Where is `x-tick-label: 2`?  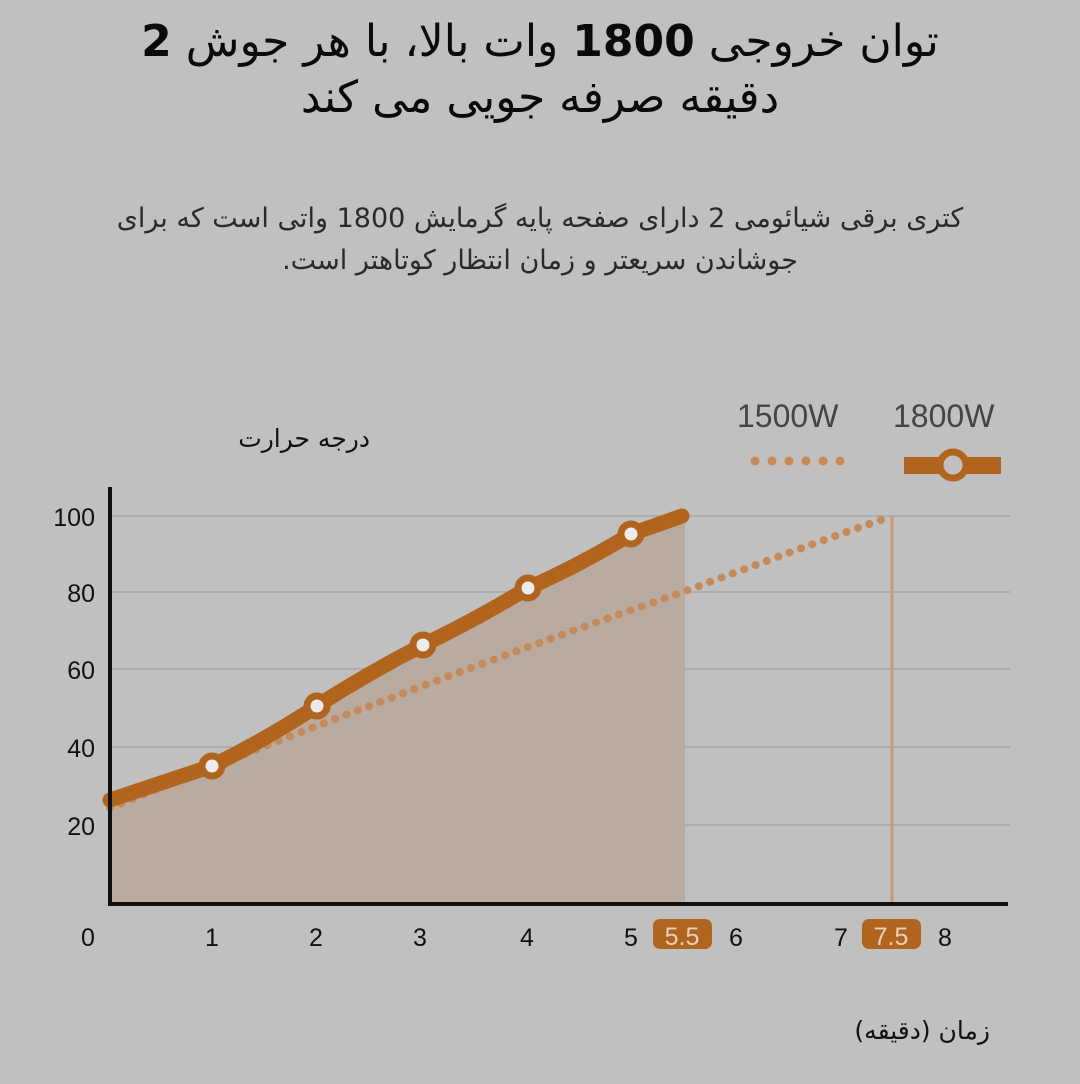
x-tick-label: 2 is located at coordinates (316, 938).